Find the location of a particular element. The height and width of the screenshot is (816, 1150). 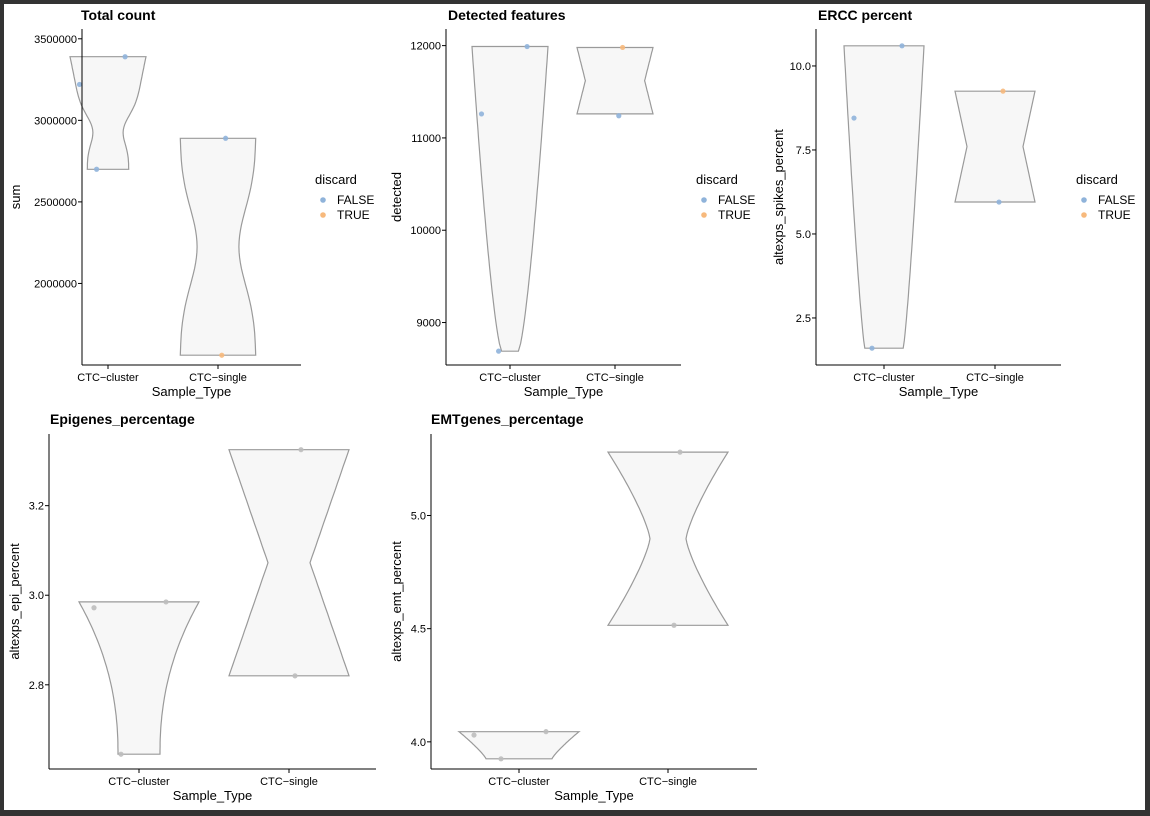

y-tick-label: 2500000 is located at coordinates (55, 203).